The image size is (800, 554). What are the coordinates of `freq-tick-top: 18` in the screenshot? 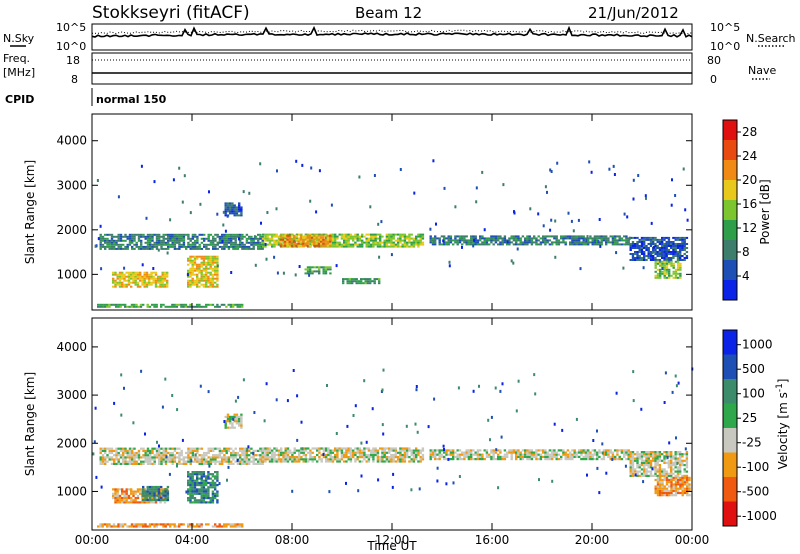 It's located at (73, 60).